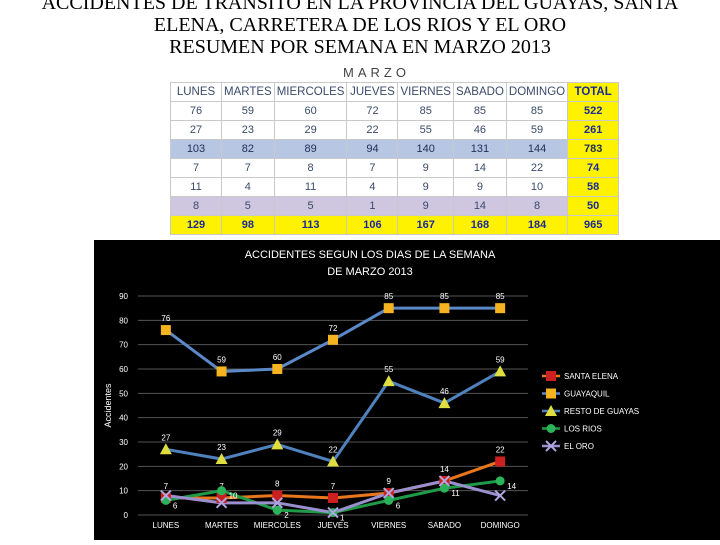  Describe the element at coordinates (123, 491) in the screenshot. I see `y-tick-label: 10` at that location.